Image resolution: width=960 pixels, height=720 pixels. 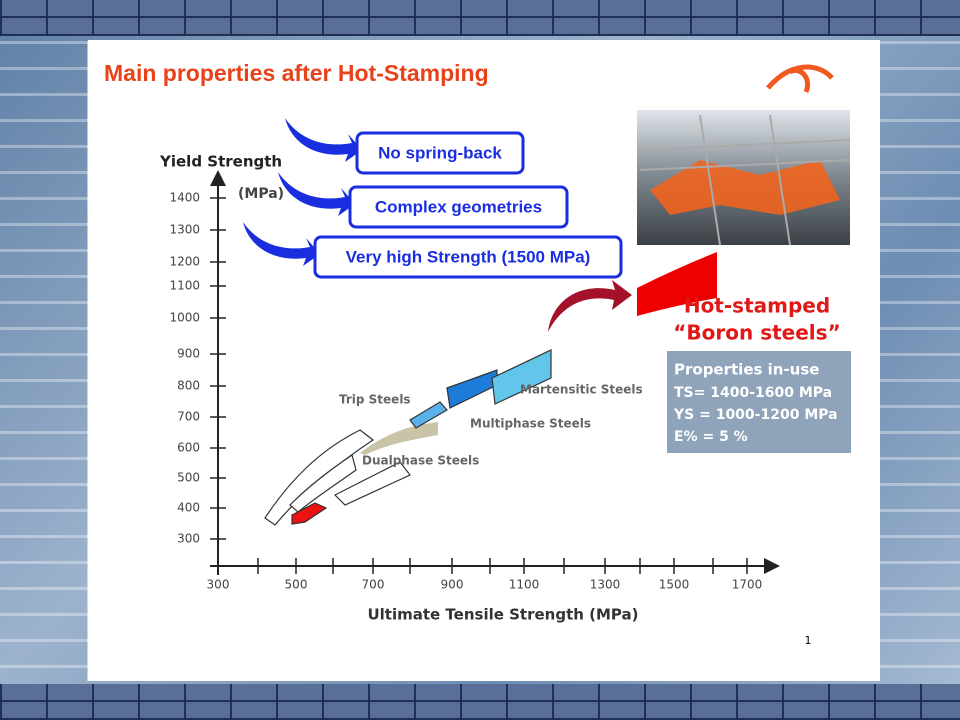 I want to click on region-label: Martensitic Steels, so click(x=581, y=390).